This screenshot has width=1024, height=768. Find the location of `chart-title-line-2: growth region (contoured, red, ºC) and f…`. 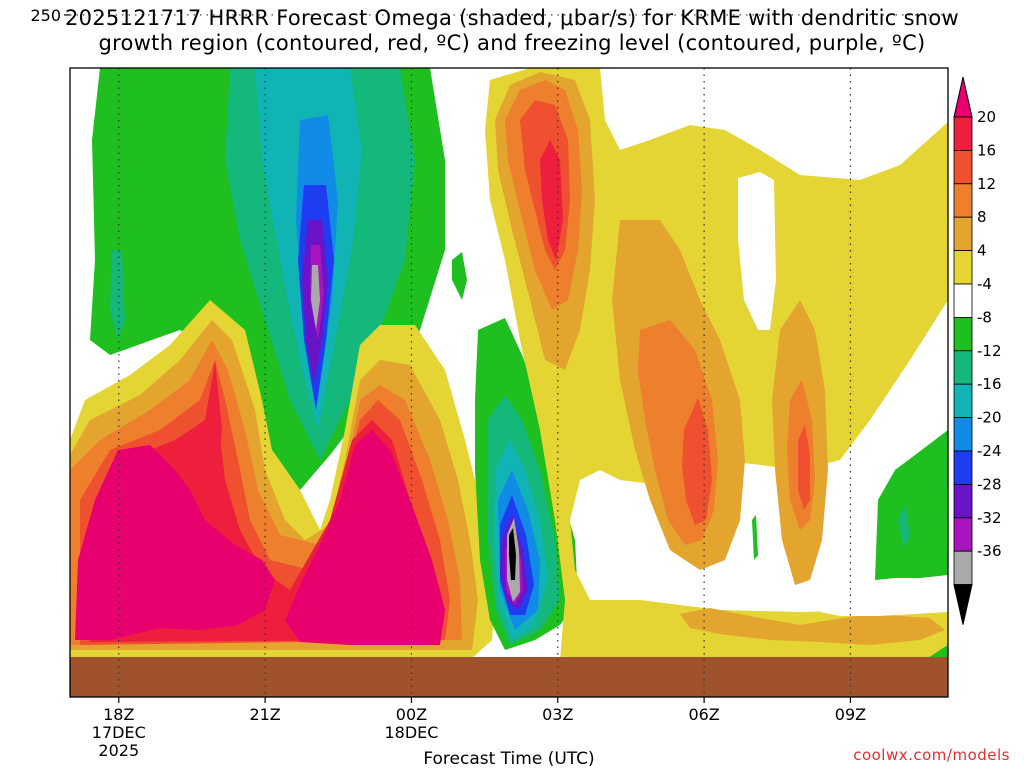

chart-title-line-2: growth region (contoured, red, ºC) and f… is located at coordinates (512, 43).